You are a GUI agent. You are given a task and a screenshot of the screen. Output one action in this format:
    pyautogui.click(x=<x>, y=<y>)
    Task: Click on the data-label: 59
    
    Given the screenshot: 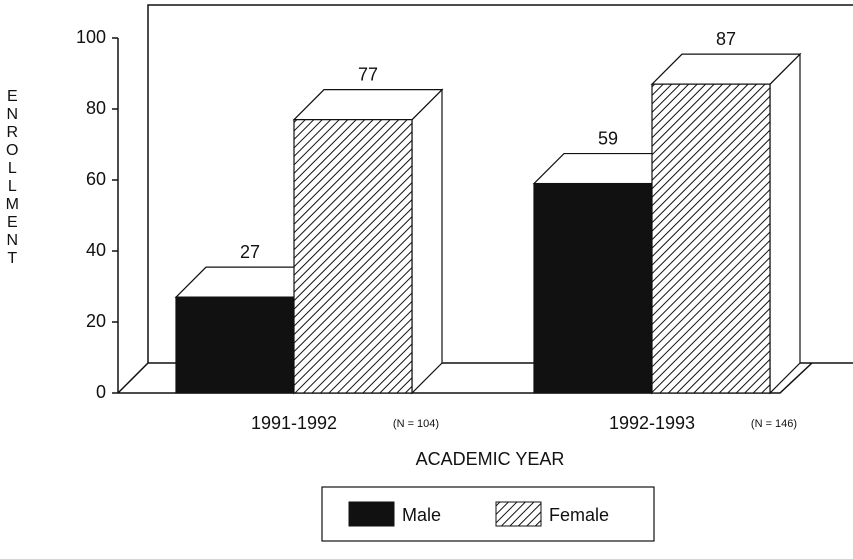 What is the action you would take?
    pyautogui.click(x=608, y=138)
    